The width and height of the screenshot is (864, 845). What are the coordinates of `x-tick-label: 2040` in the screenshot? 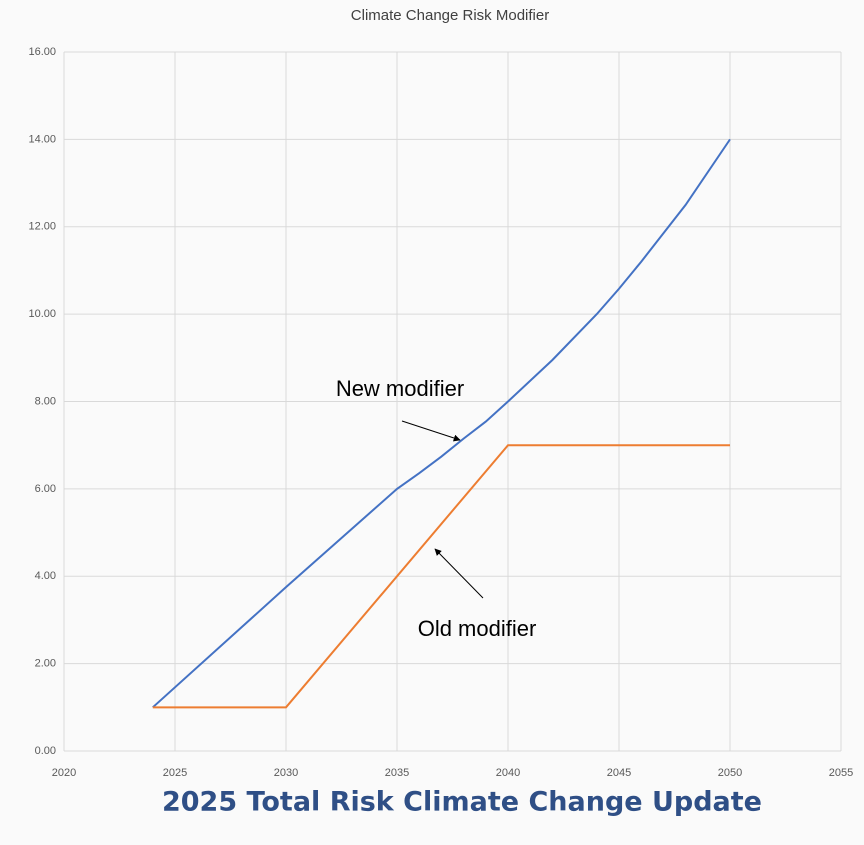 It's located at (508, 773).